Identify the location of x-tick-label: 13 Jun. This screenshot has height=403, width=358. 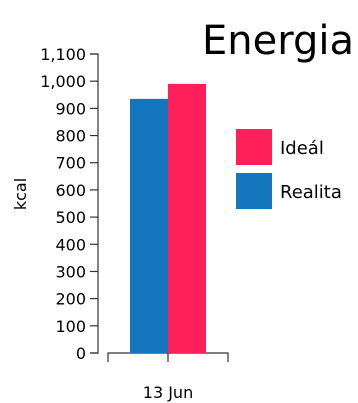
(168, 392).